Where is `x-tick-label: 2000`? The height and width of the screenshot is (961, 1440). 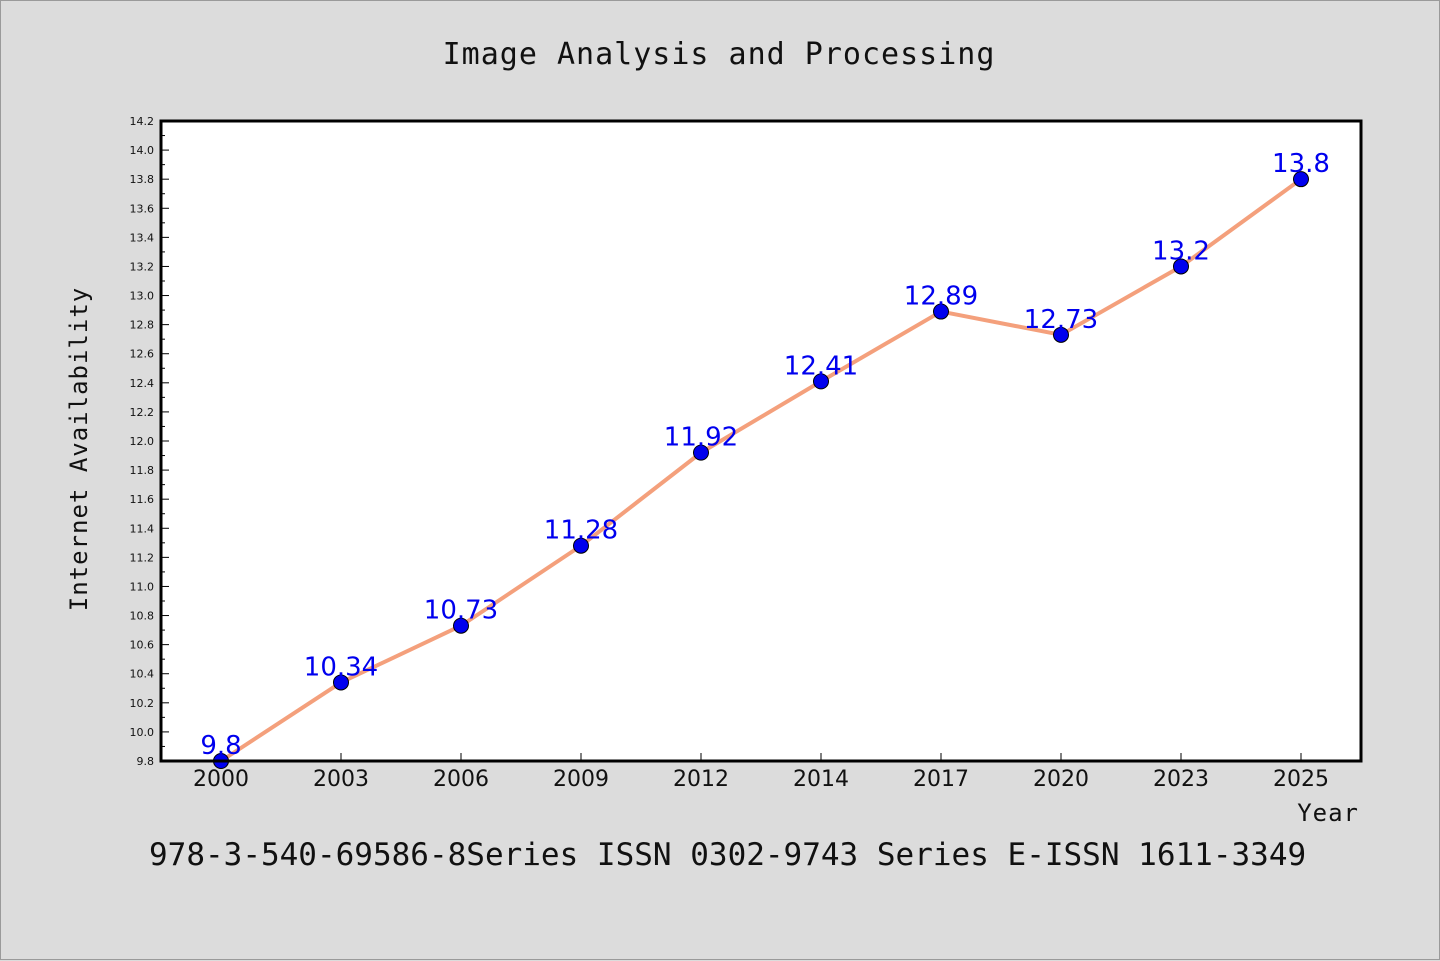 x-tick-label: 2000 is located at coordinates (221, 779).